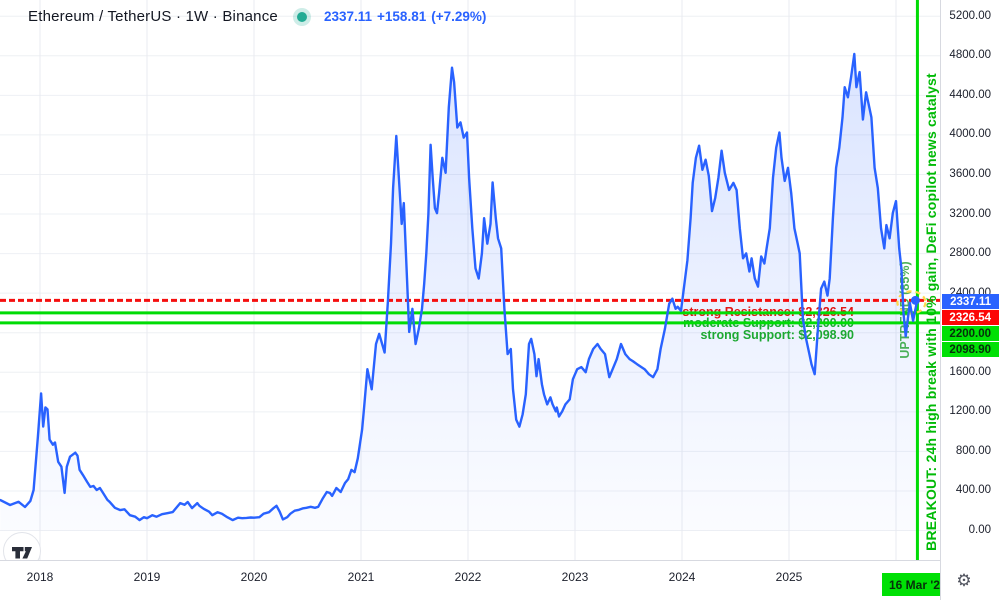  I want to click on year-tick-label: 2023, so click(575, 577).